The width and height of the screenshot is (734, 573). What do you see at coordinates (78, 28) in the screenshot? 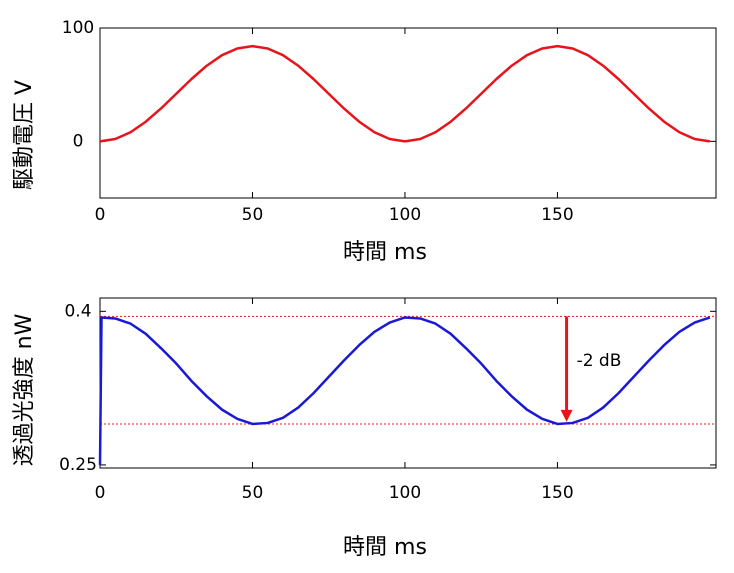
I see `y-tick-label: 100` at bounding box center [78, 28].